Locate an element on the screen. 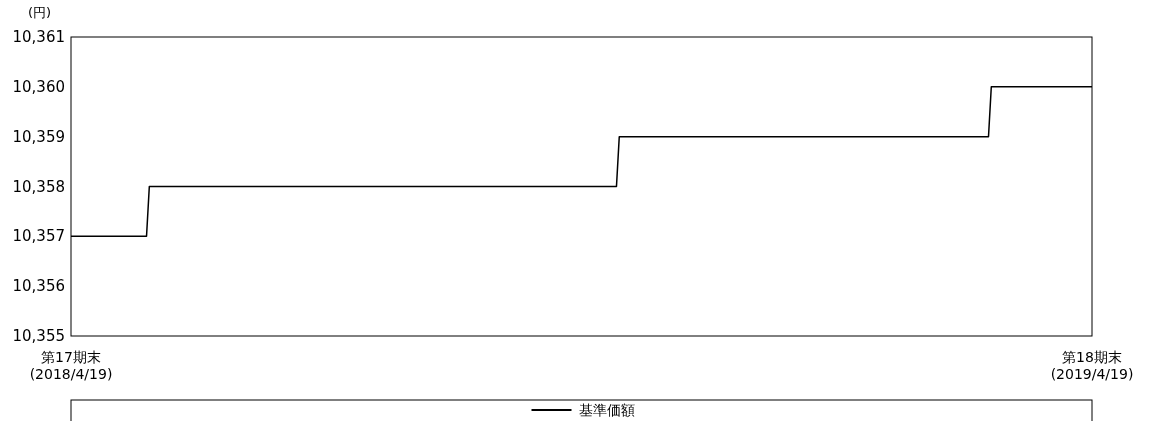 The image size is (1152, 421). y-tick-label: 10,355 is located at coordinates (38, 336).